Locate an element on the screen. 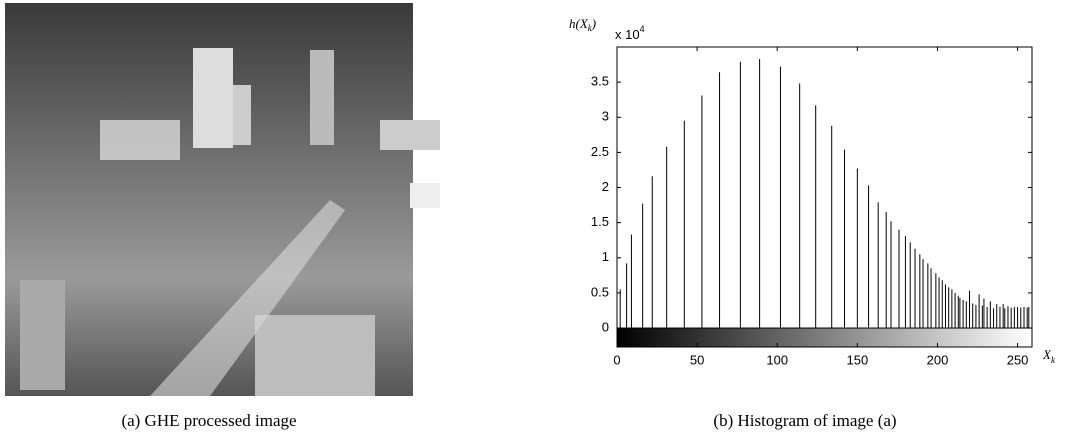 This screenshot has height=441, width=1065. scale-label: x 104 is located at coordinates (630, 33).